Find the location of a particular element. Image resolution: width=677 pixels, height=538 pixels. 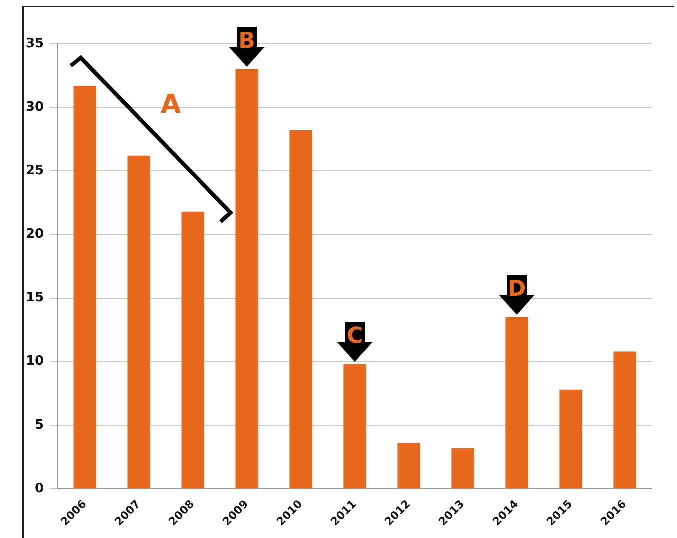

annotation: A is located at coordinates (171, 105).